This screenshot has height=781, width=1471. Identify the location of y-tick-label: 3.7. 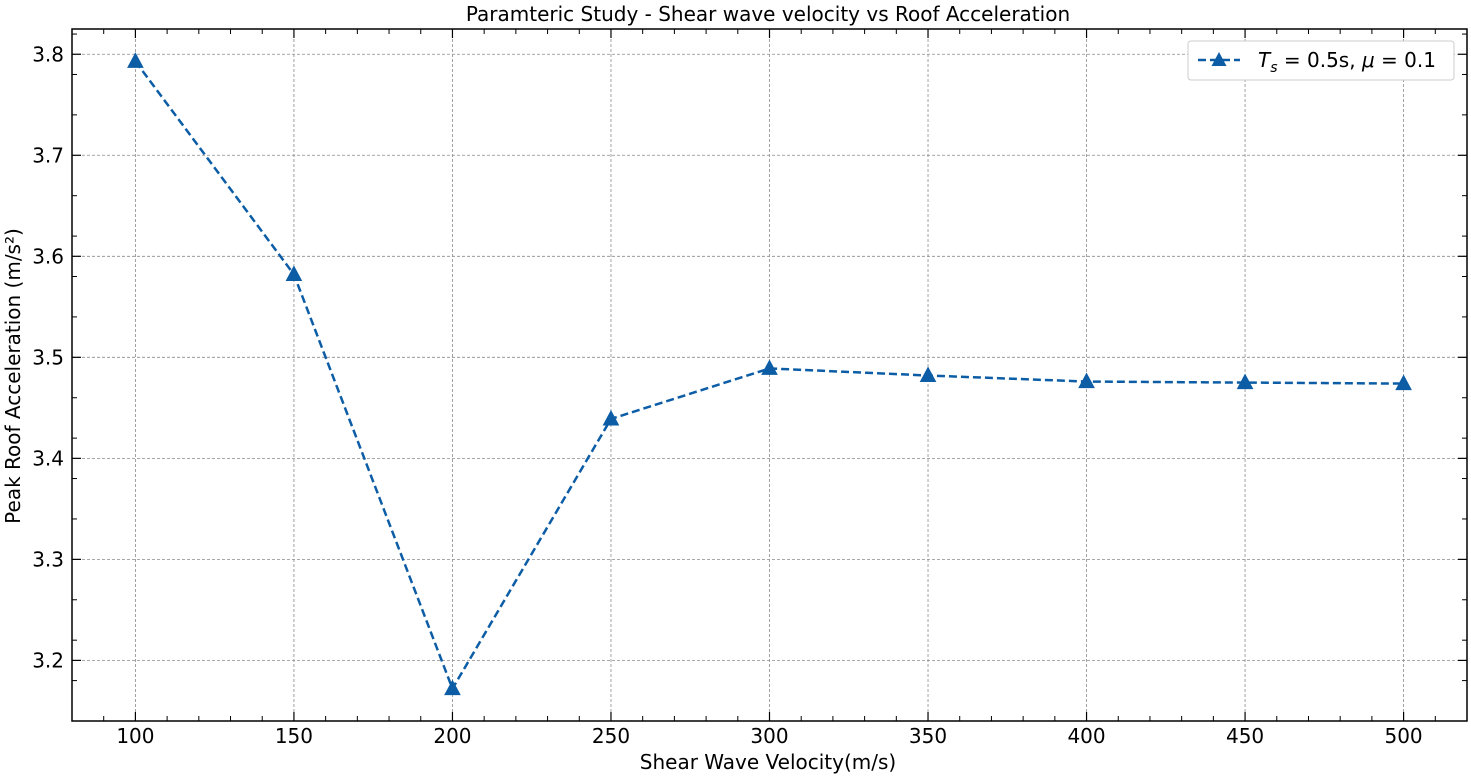
(48, 155).